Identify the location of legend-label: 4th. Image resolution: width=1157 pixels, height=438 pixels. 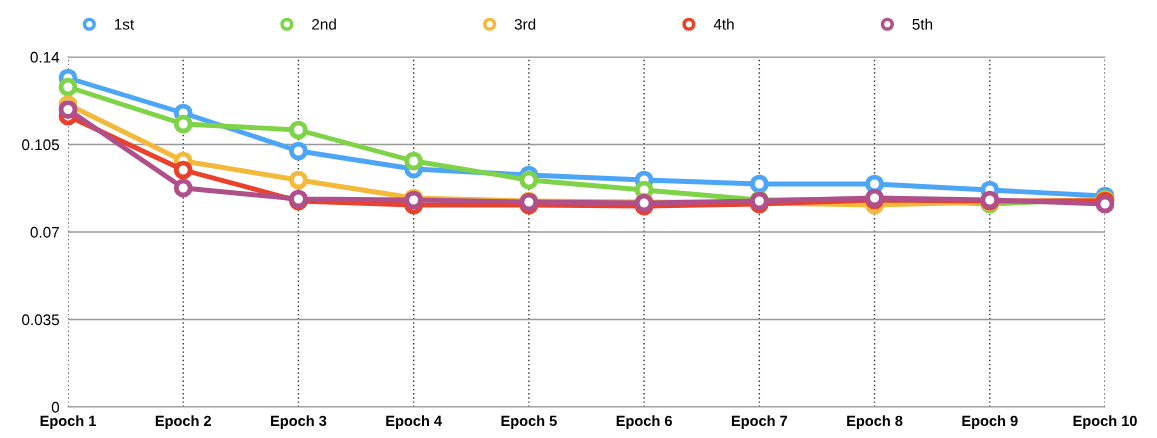
(723, 24).